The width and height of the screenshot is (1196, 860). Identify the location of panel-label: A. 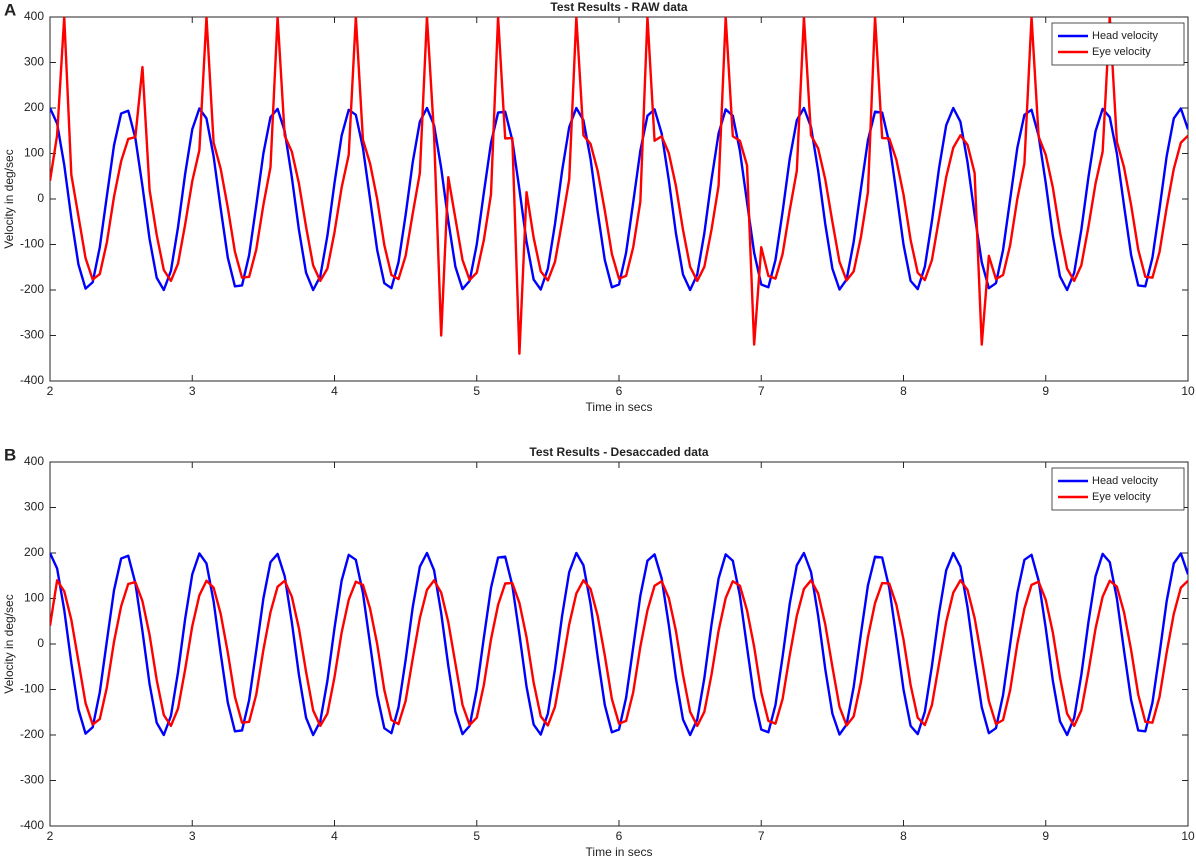
(10, 9).